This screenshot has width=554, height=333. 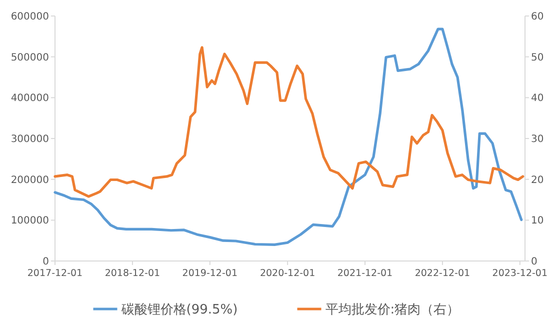 I want to click on y-tick-label: 400000, so click(x=29, y=98).